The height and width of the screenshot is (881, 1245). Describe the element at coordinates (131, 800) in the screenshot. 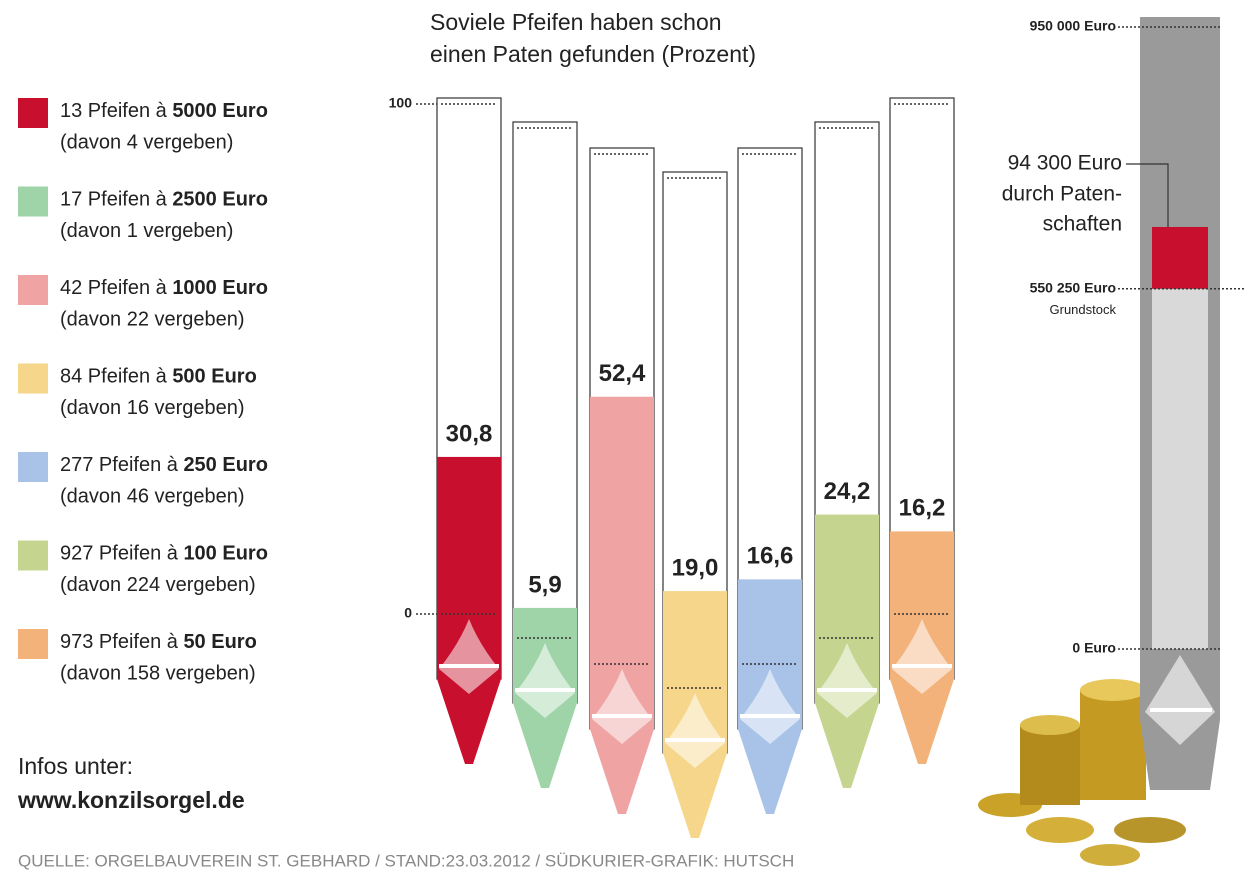

I see `info-url: www.konzilsorgel.de` at that location.